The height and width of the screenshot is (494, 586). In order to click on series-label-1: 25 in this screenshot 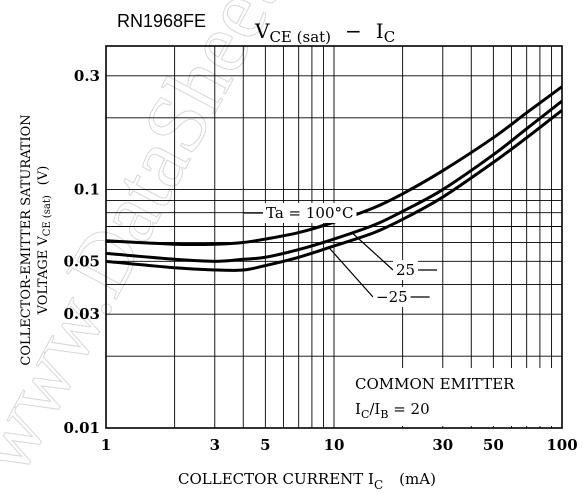, I will do `click(405, 270)`.